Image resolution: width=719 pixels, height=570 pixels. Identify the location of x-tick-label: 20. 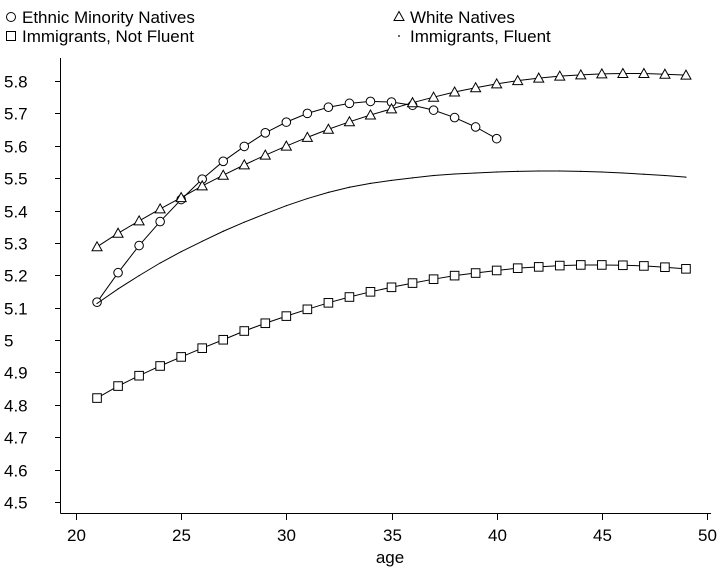
(76, 535).